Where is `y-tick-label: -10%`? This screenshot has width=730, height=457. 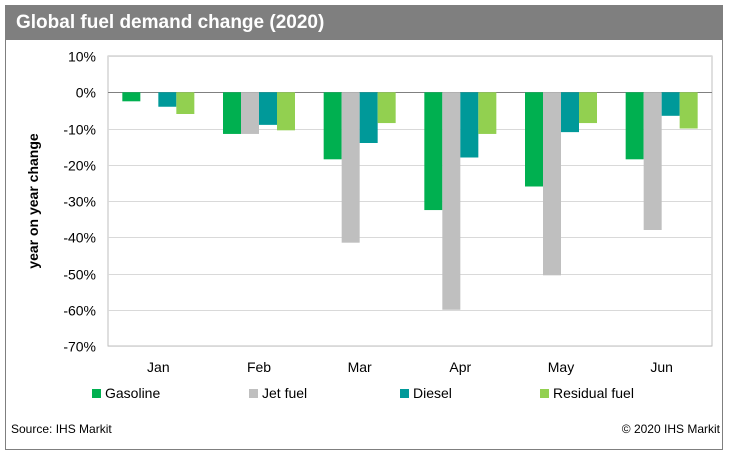 y-tick-label: -10% is located at coordinates (79, 130).